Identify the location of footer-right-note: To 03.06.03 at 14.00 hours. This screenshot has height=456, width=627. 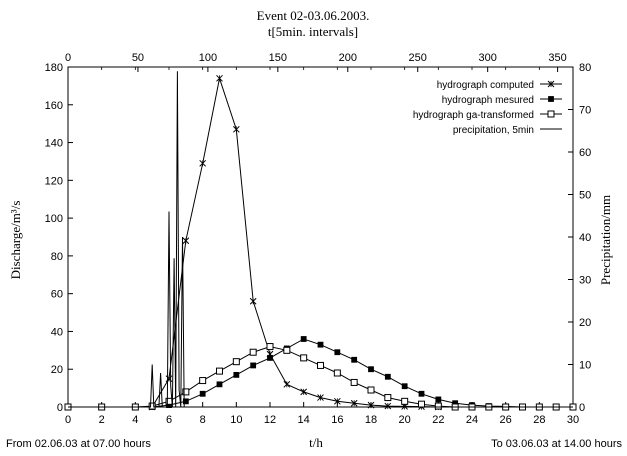
(556, 444).